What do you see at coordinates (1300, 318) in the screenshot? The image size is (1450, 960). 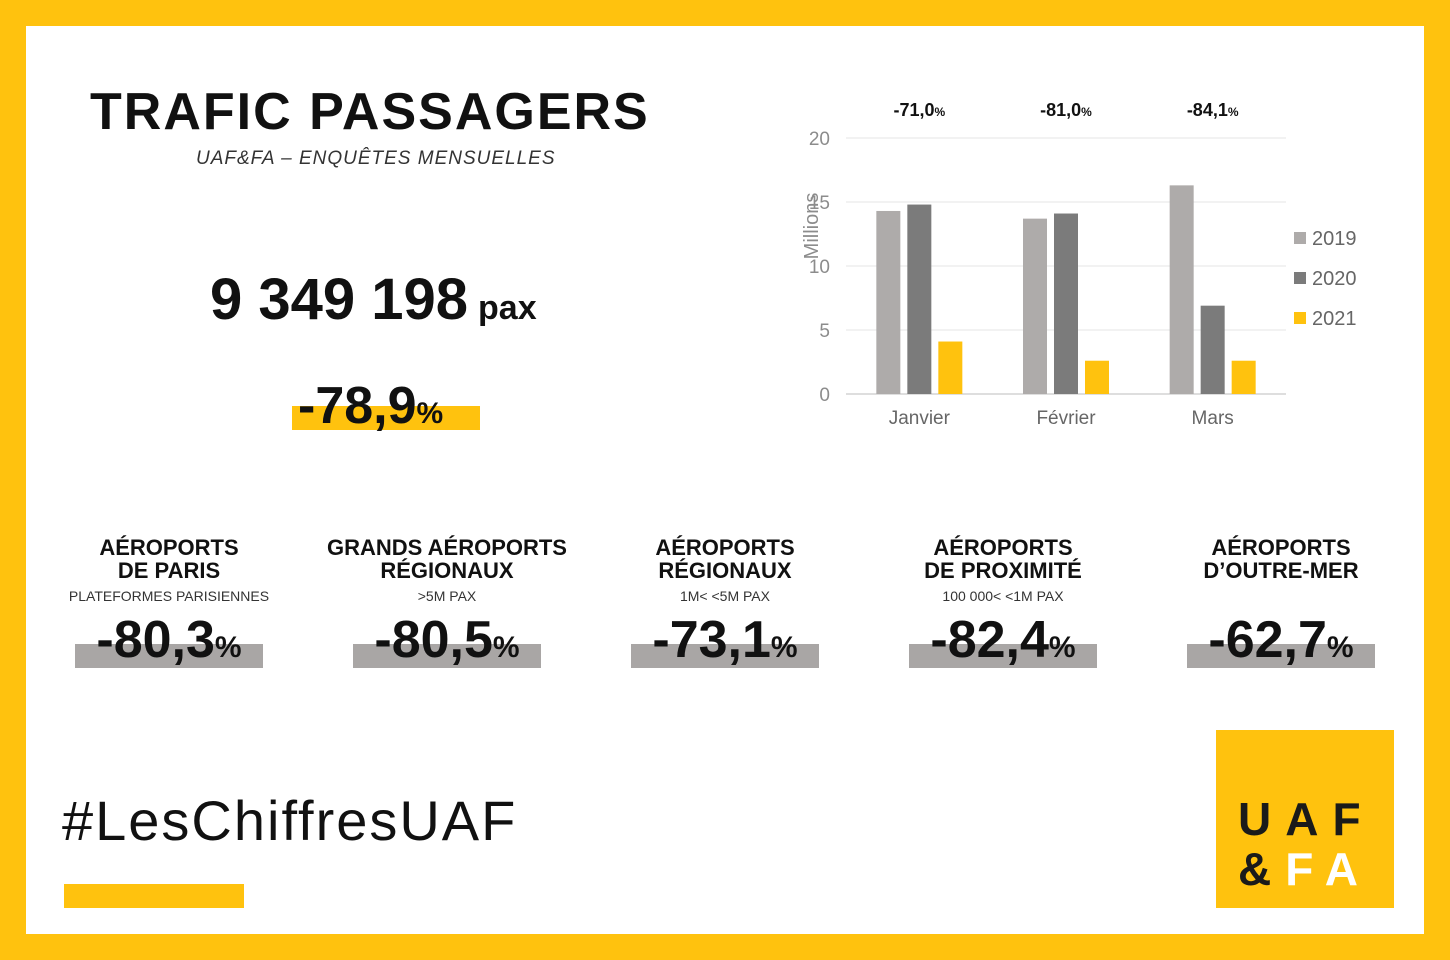 I see `legend-swatch-2021` at bounding box center [1300, 318].